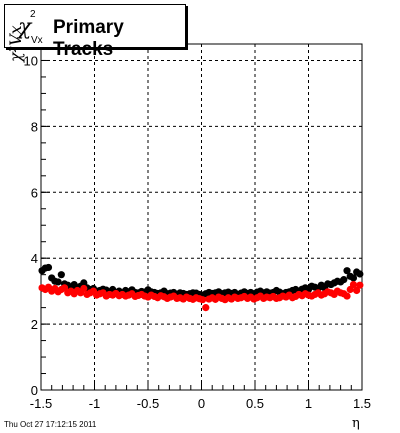 Image resolution: width=400 pixels, height=433 pixels. I want to click on title-superscript: 2, so click(33, 14).